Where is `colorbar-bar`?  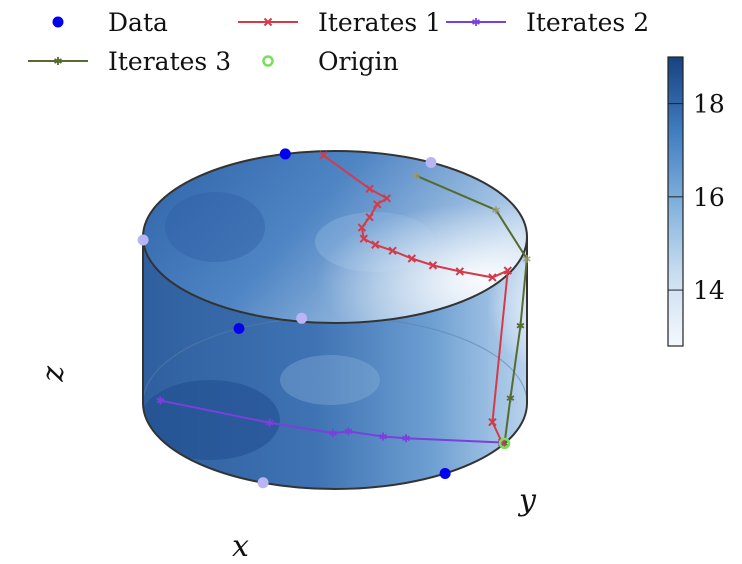 colorbar-bar is located at coordinates (675, 201).